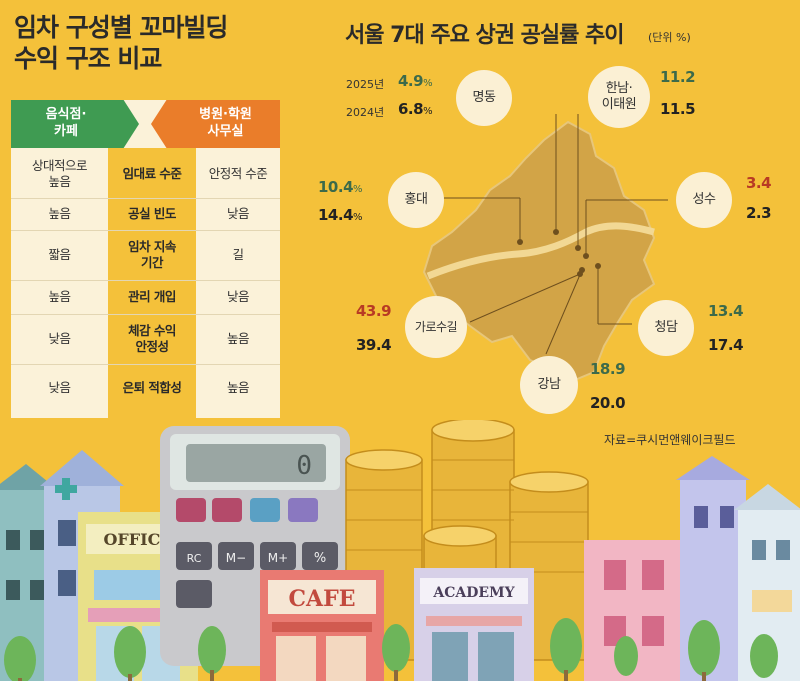  I want to click on table-row: 낮음 은퇴 적합성 높음, so click(145, 388).